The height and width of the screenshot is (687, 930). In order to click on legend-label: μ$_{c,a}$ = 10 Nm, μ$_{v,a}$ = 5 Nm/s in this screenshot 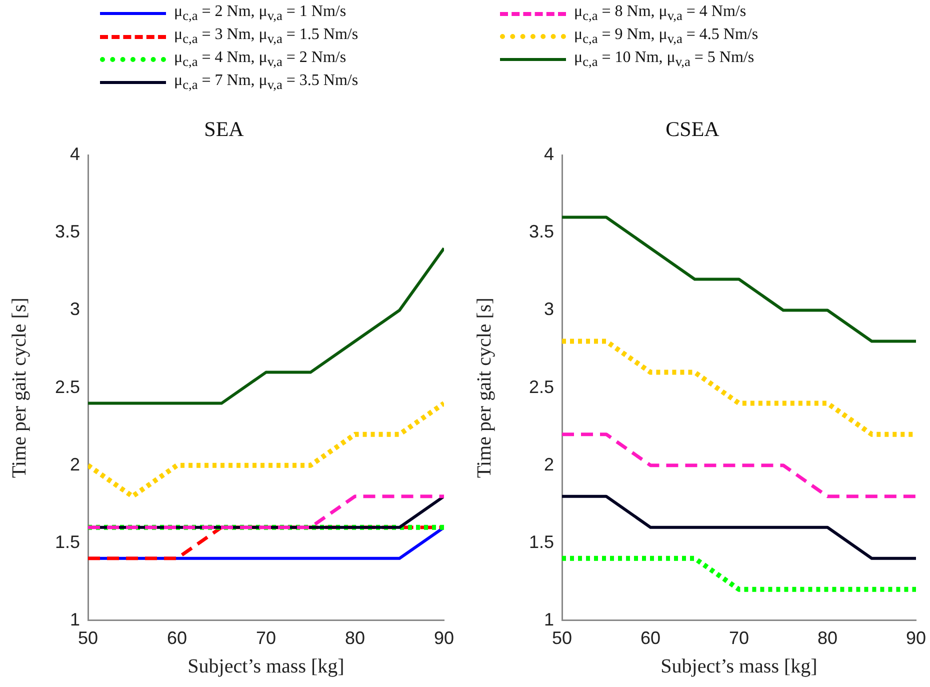, I will do `click(664, 59)`.